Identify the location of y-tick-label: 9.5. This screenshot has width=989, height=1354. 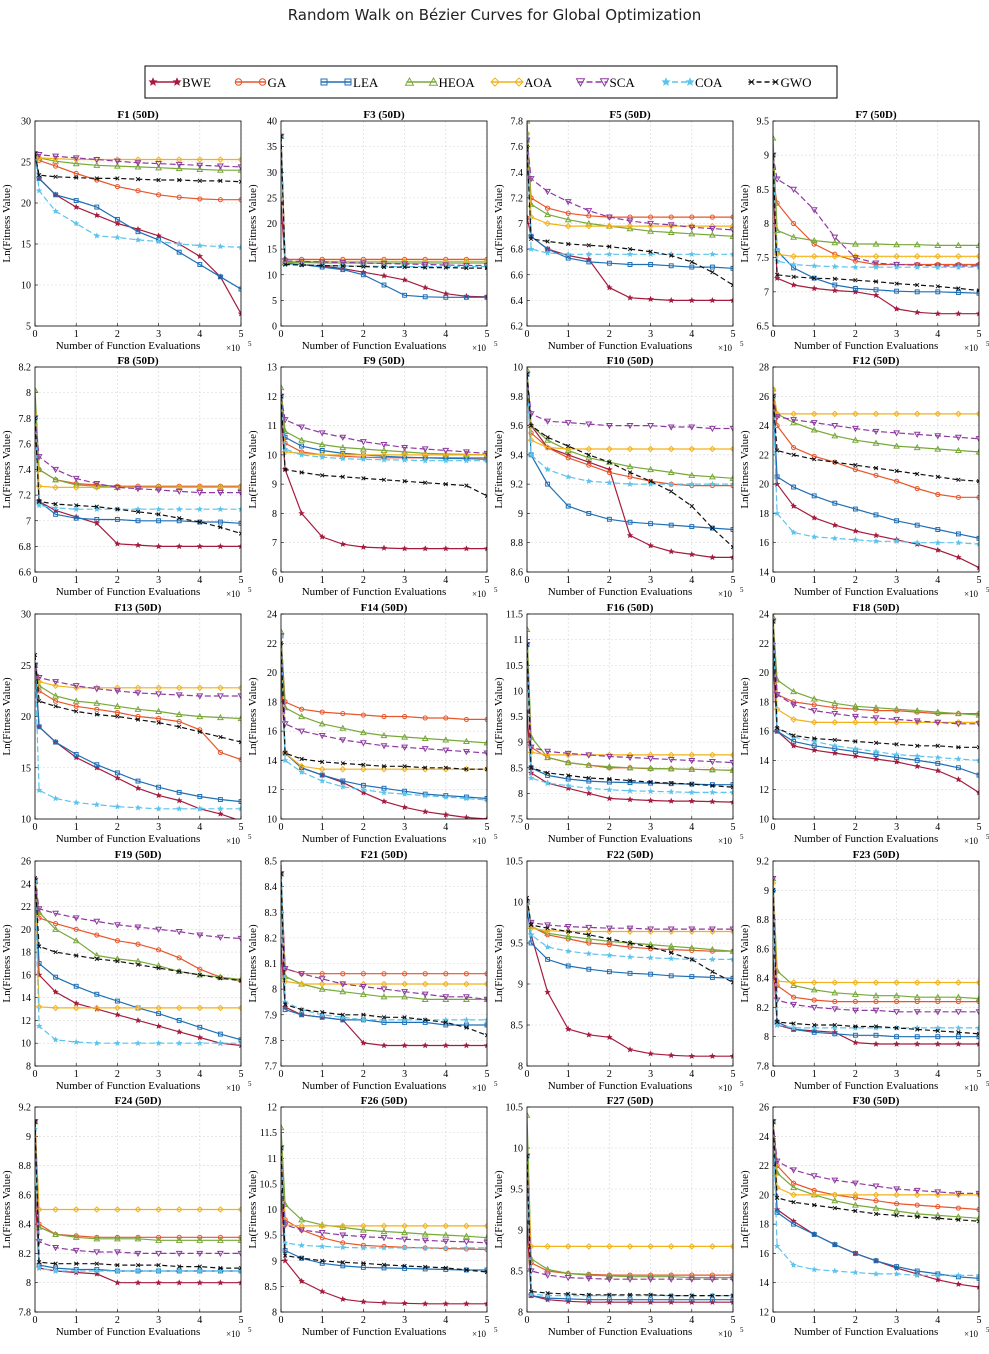
(517, 944).